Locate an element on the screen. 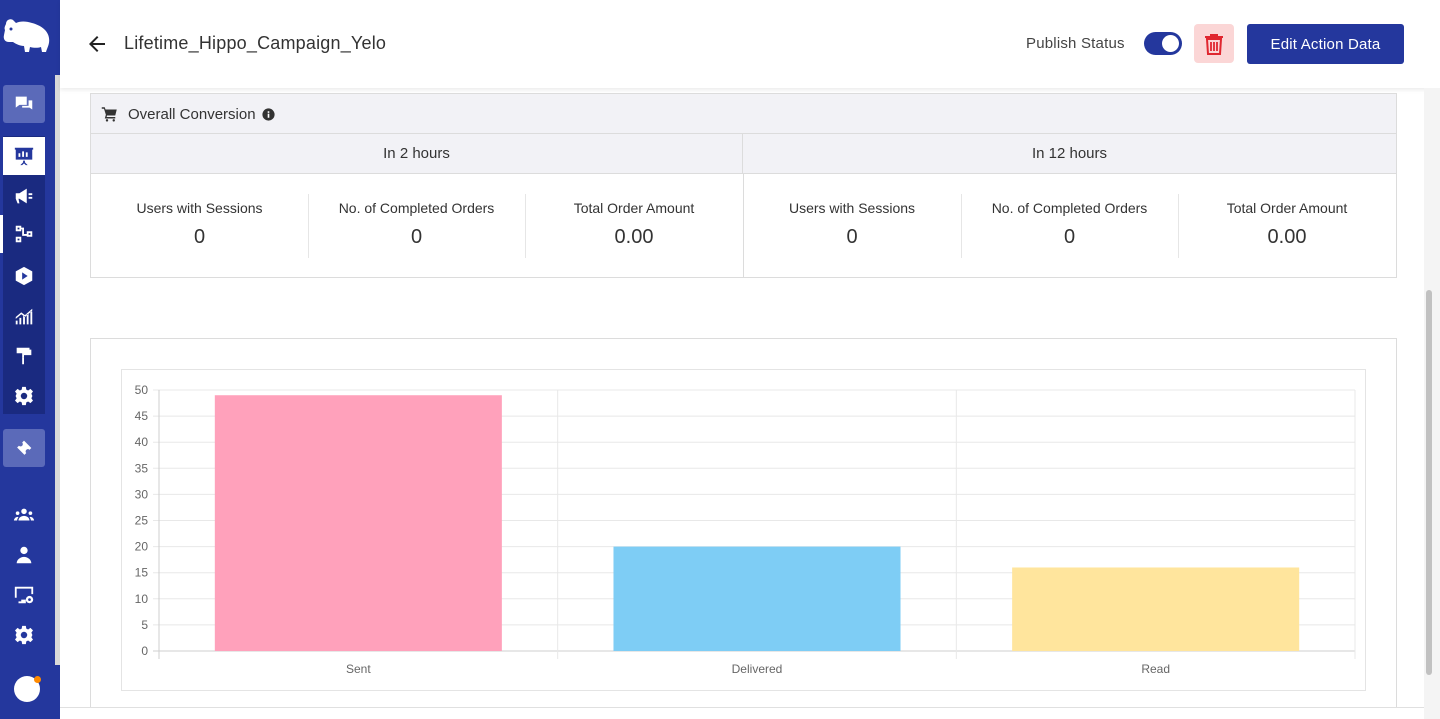 The height and width of the screenshot is (719, 1440). x-tick-label: Read is located at coordinates (1155, 669).